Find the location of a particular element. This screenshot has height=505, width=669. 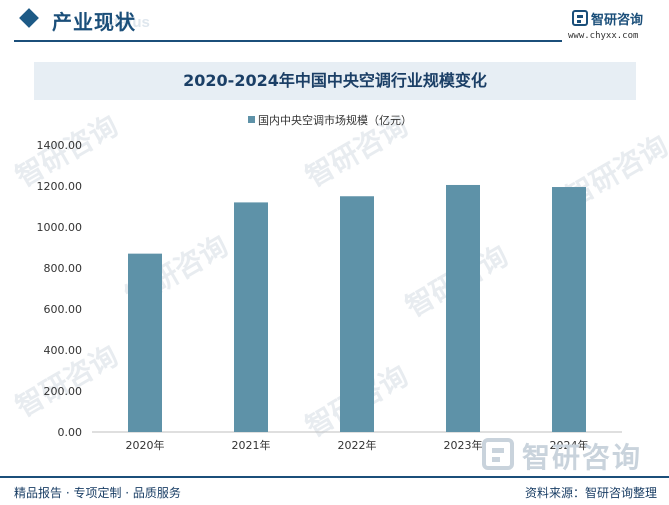

watermark-logo: 智研咨询 is located at coordinates (565, 456).